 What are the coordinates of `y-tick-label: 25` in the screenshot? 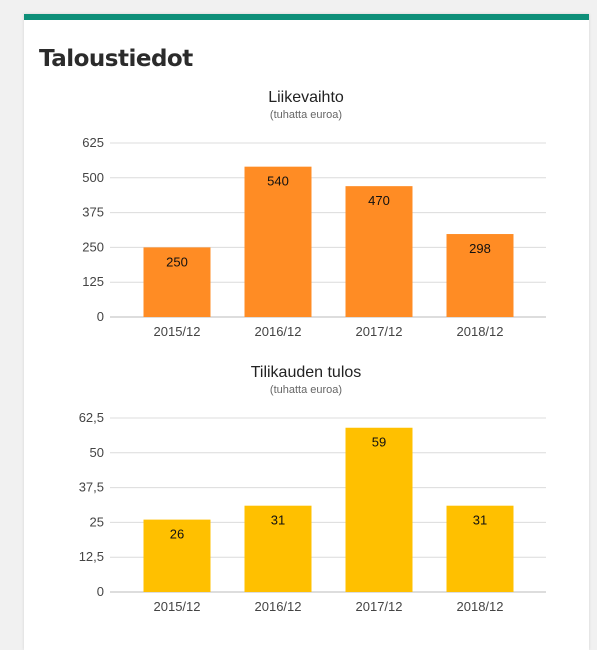 It's located at (97, 521).